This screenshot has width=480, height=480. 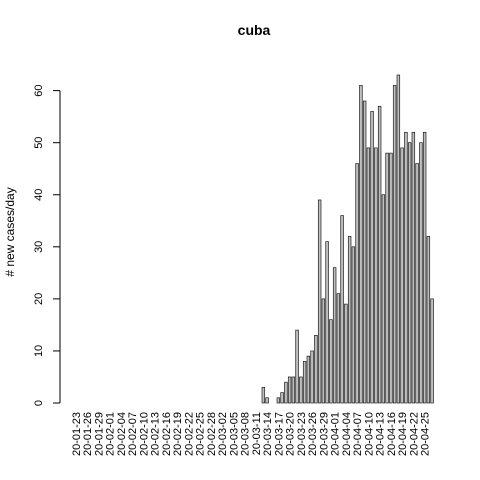 What do you see at coordinates (313, 434) in the screenshot?
I see `x-tick-label: 20-03-26` at bounding box center [313, 434].